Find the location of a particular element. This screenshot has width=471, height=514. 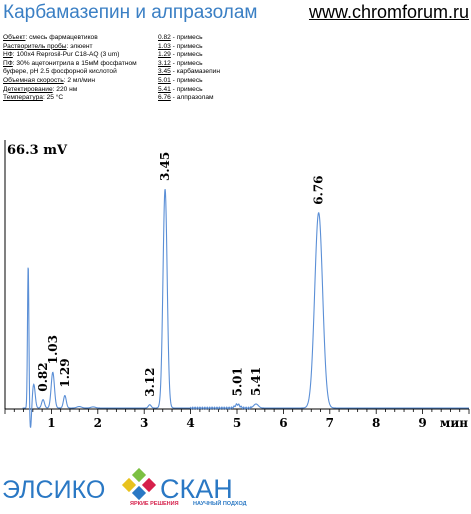

x-tick-label: 4 is located at coordinates (190, 423).